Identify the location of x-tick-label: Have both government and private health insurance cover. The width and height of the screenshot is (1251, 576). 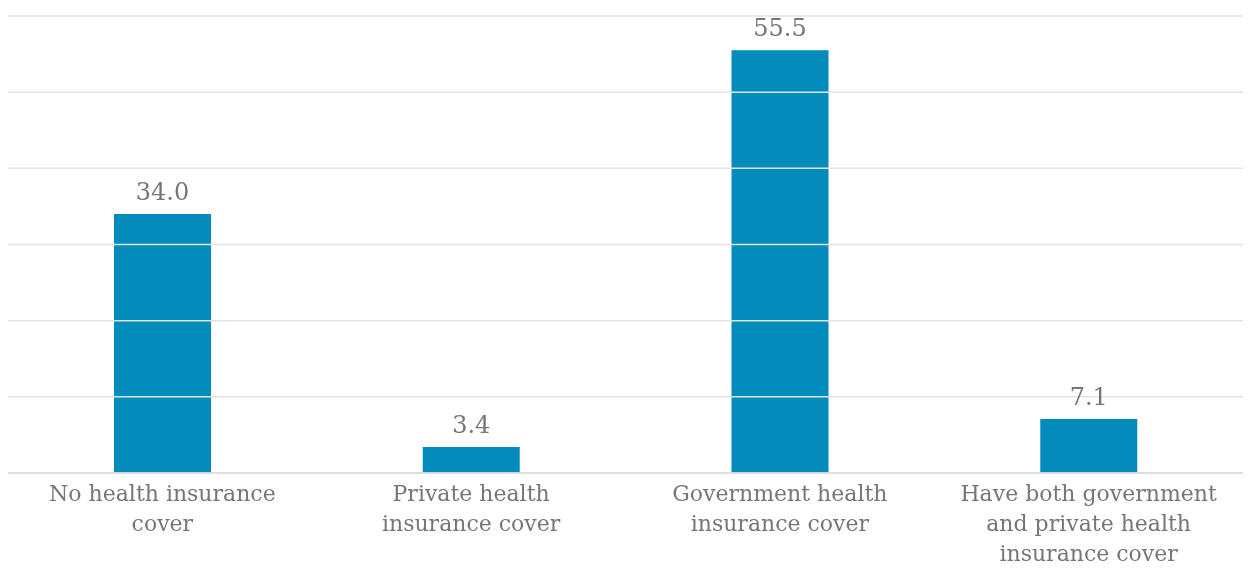
(1088, 523).